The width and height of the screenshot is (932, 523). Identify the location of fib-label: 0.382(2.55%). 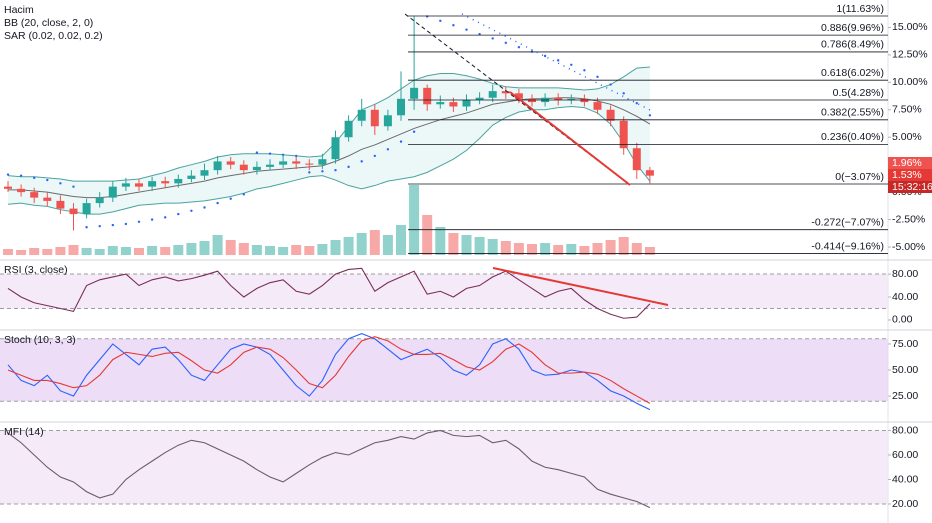
(852, 113).